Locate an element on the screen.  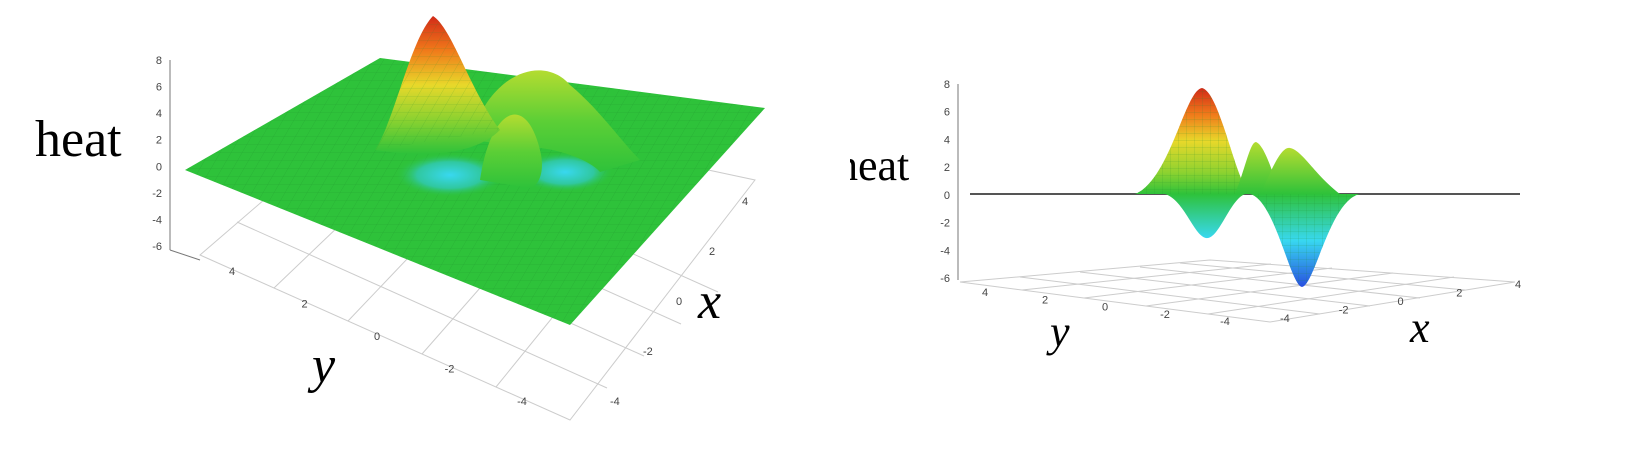
floor-grid is located at coordinates (1237, 291).